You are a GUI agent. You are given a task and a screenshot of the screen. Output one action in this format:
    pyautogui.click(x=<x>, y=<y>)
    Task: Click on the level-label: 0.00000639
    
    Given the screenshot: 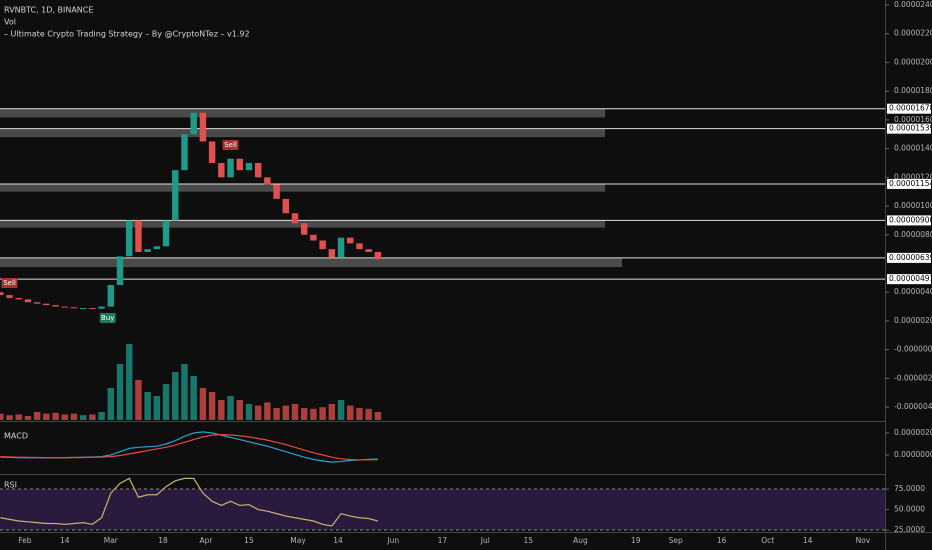 What is the action you would take?
    pyautogui.click(x=910, y=257)
    